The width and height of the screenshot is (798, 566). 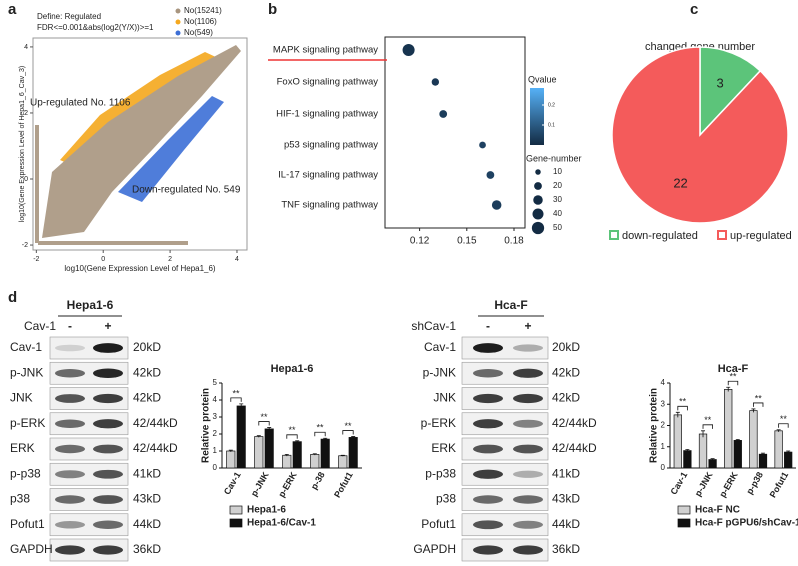 I want to click on y-tick-label: 5, so click(x=215, y=382).